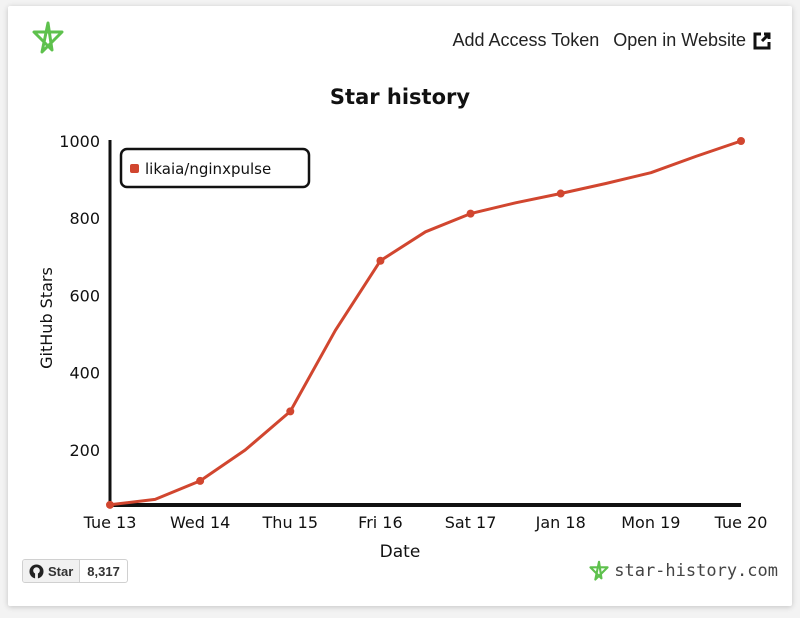 The image size is (800, 618). What do you see at coordinates (134, 168) in the screenshot?
I see `legend-swatch` at bounding box center [134, 168].